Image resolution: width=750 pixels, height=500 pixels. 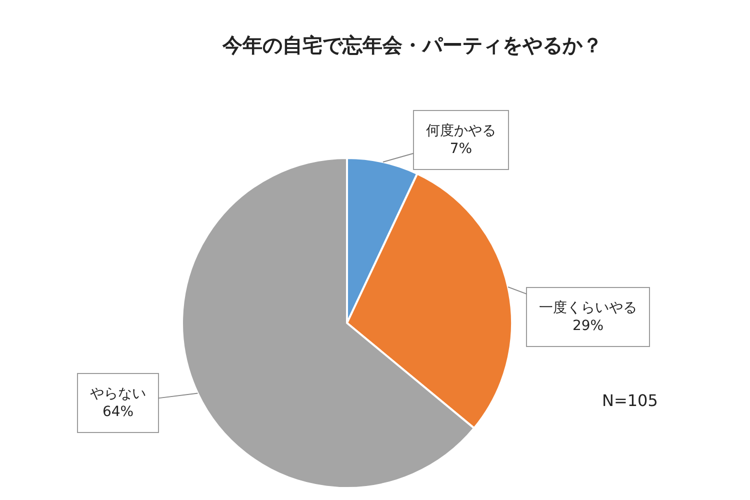 I want to click on text: N=105, so click(x=630, y=400).